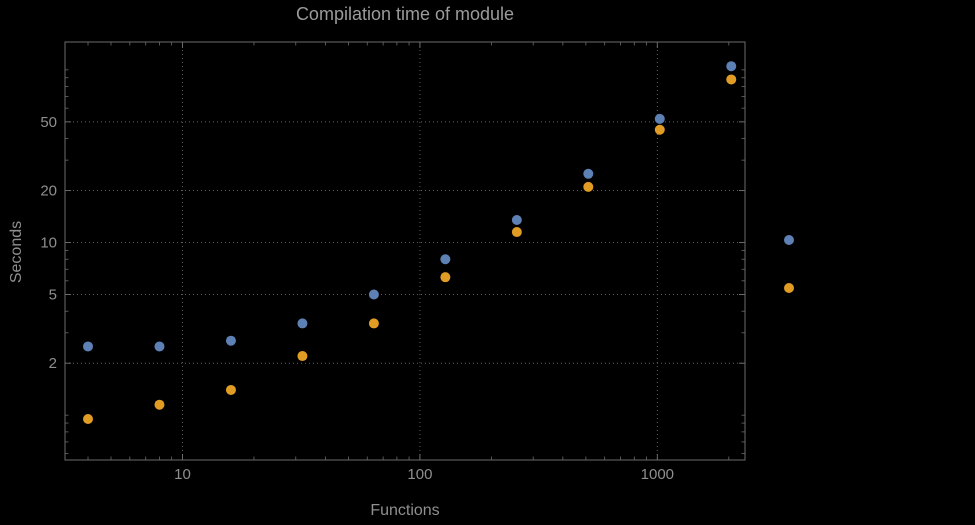 The height and width of the screenshot is (525, 975). What do you see at coordinates (419, 474) in the screenshot?
I see `x-tick-label: 100` at bounding box center [419, 474].